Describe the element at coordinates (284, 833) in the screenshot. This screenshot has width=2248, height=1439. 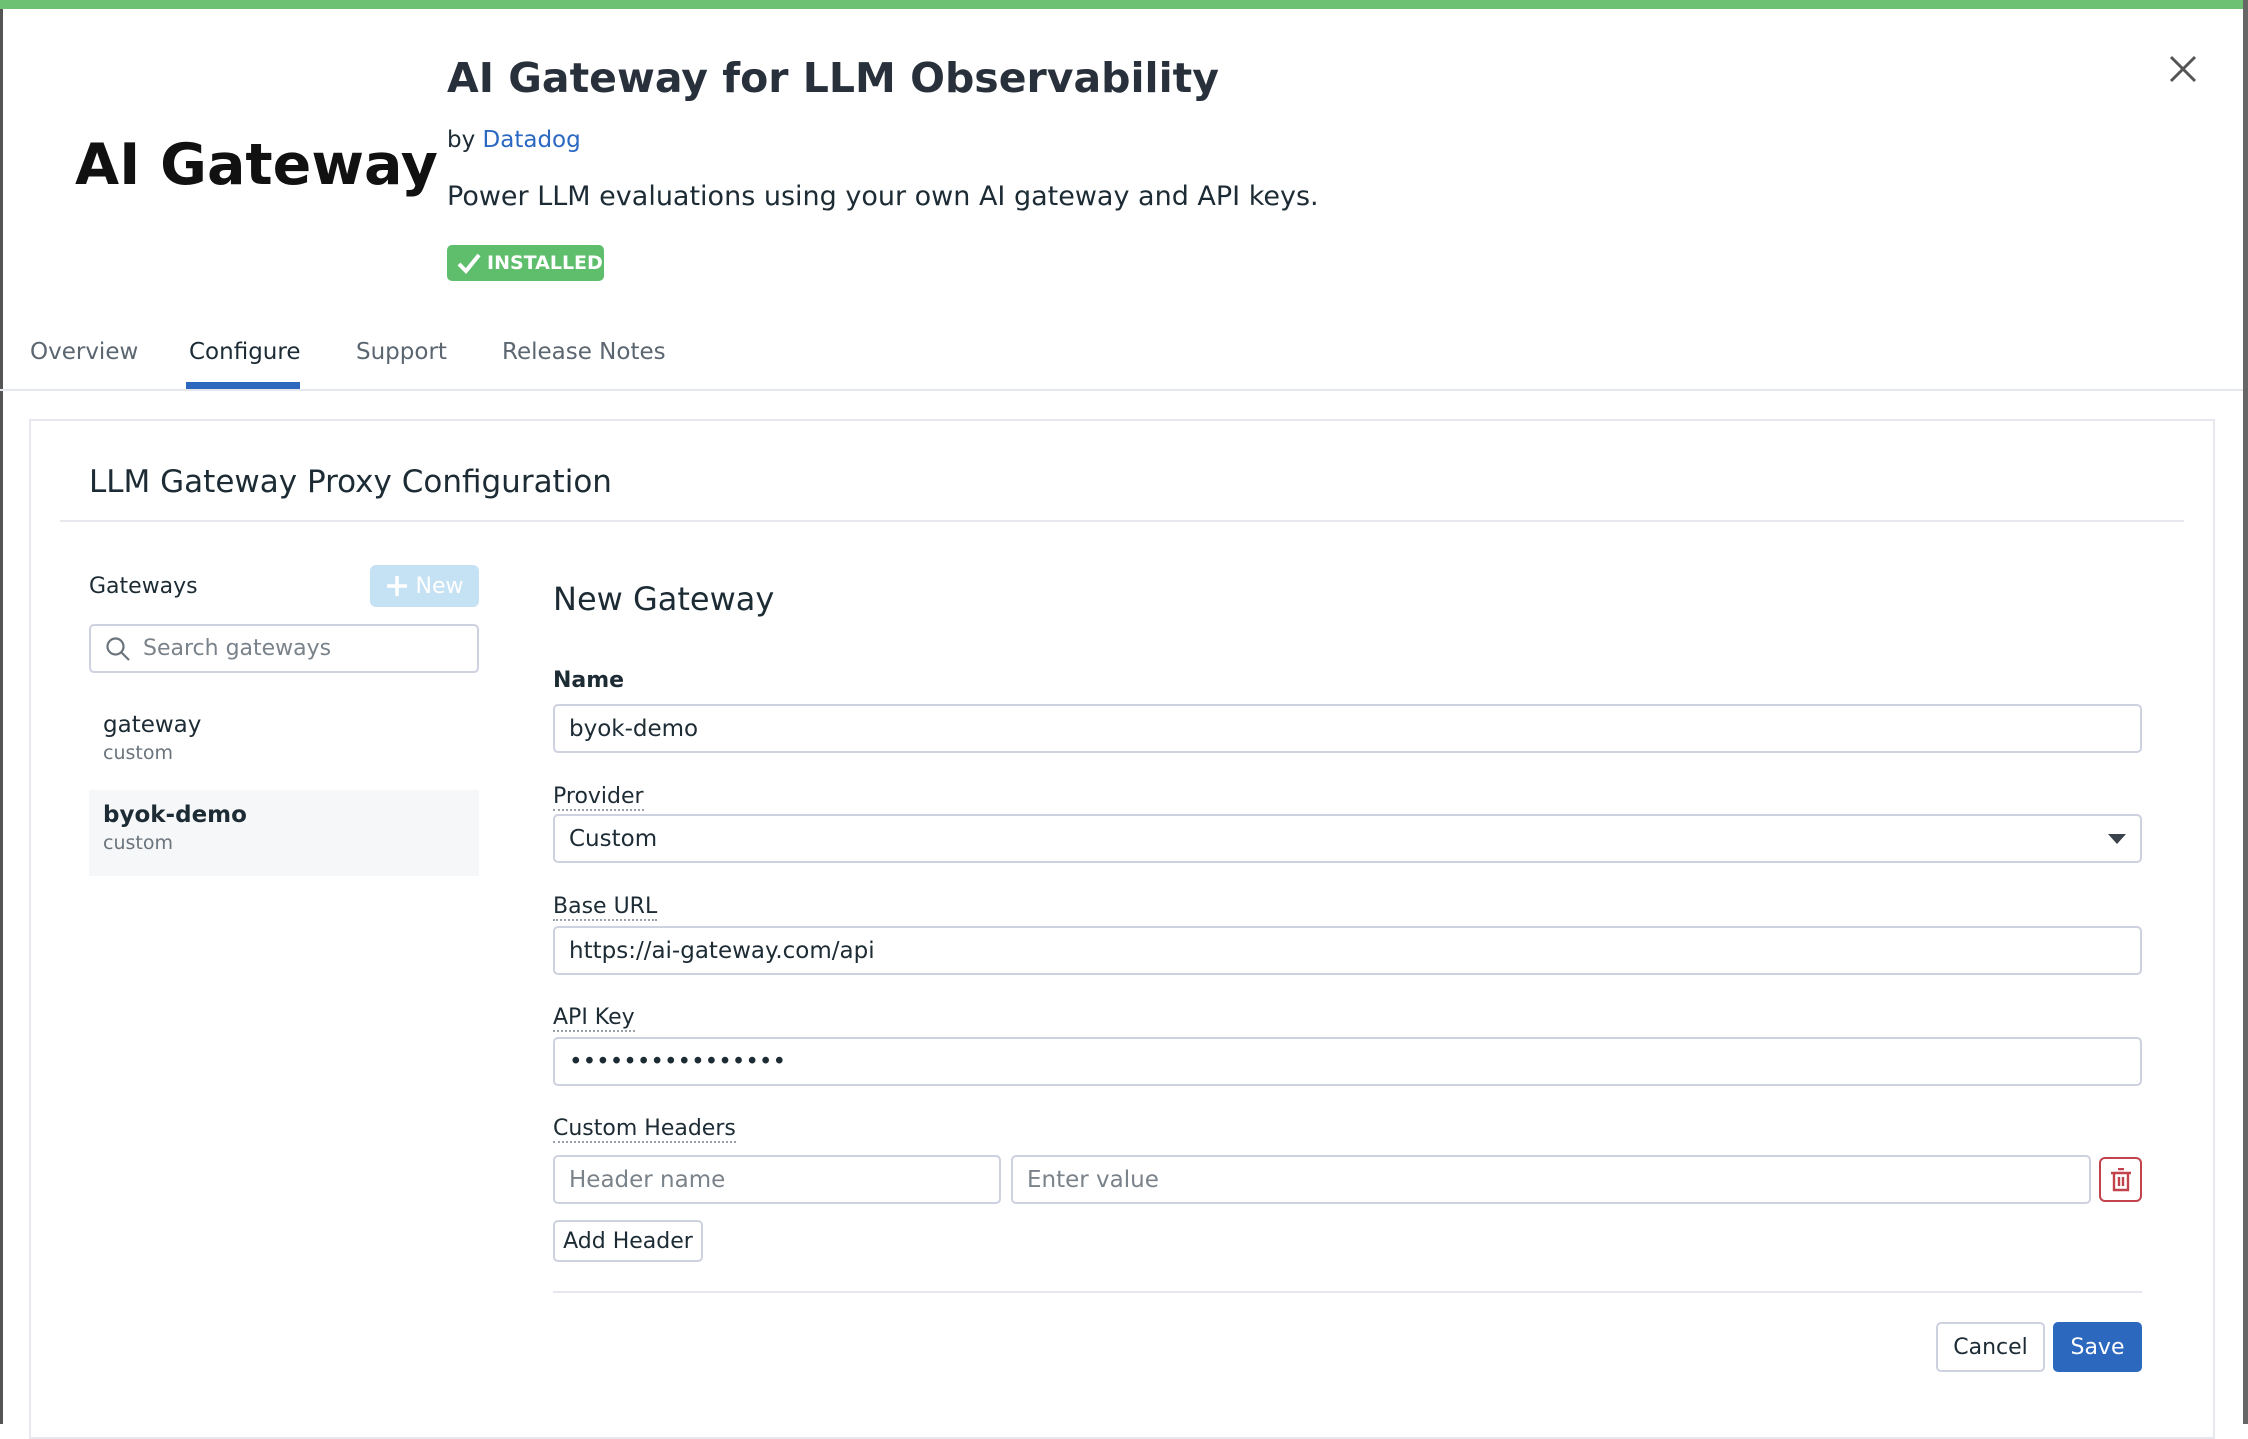
I see `gateway-list-item-selected: byok-demo custom` at that location.